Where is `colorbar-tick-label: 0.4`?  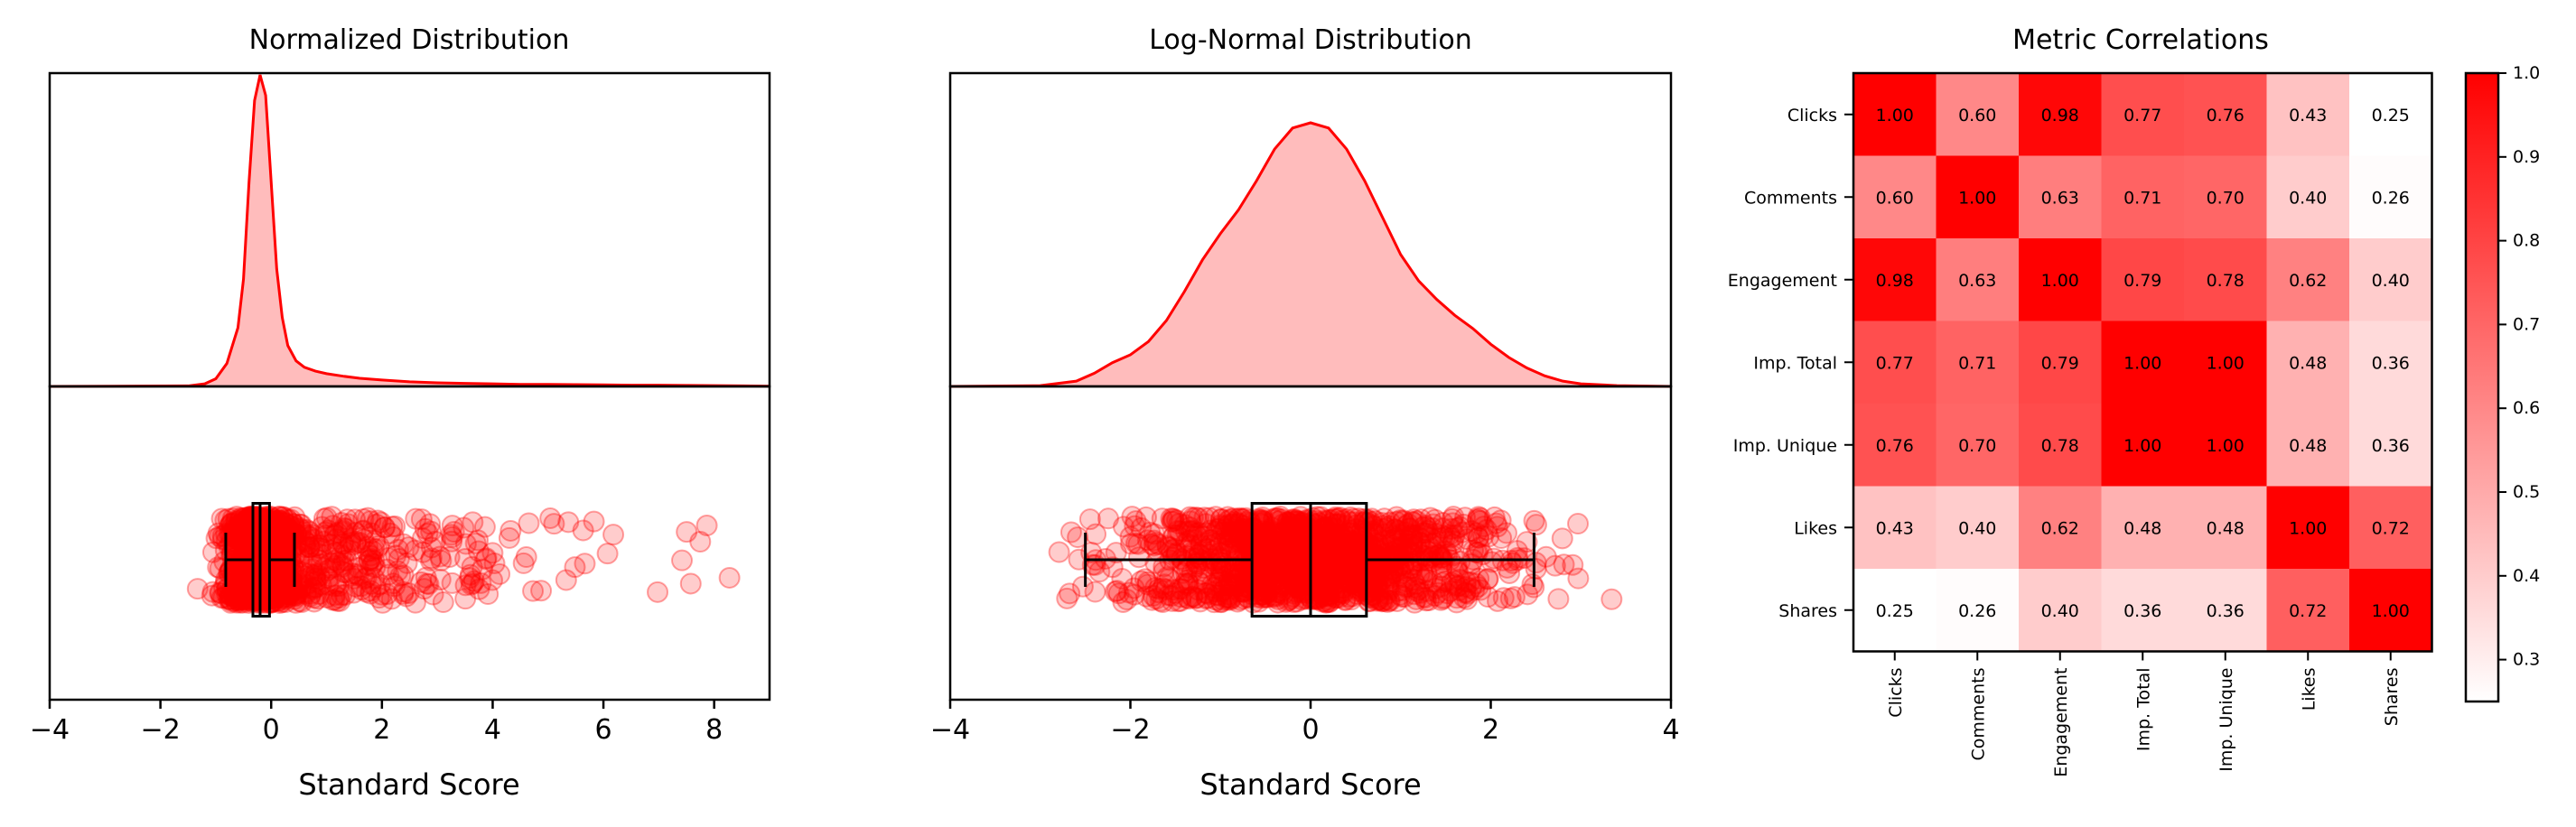 colorbar-tick-label: 0.4 is located at coordinates (2526, 576).